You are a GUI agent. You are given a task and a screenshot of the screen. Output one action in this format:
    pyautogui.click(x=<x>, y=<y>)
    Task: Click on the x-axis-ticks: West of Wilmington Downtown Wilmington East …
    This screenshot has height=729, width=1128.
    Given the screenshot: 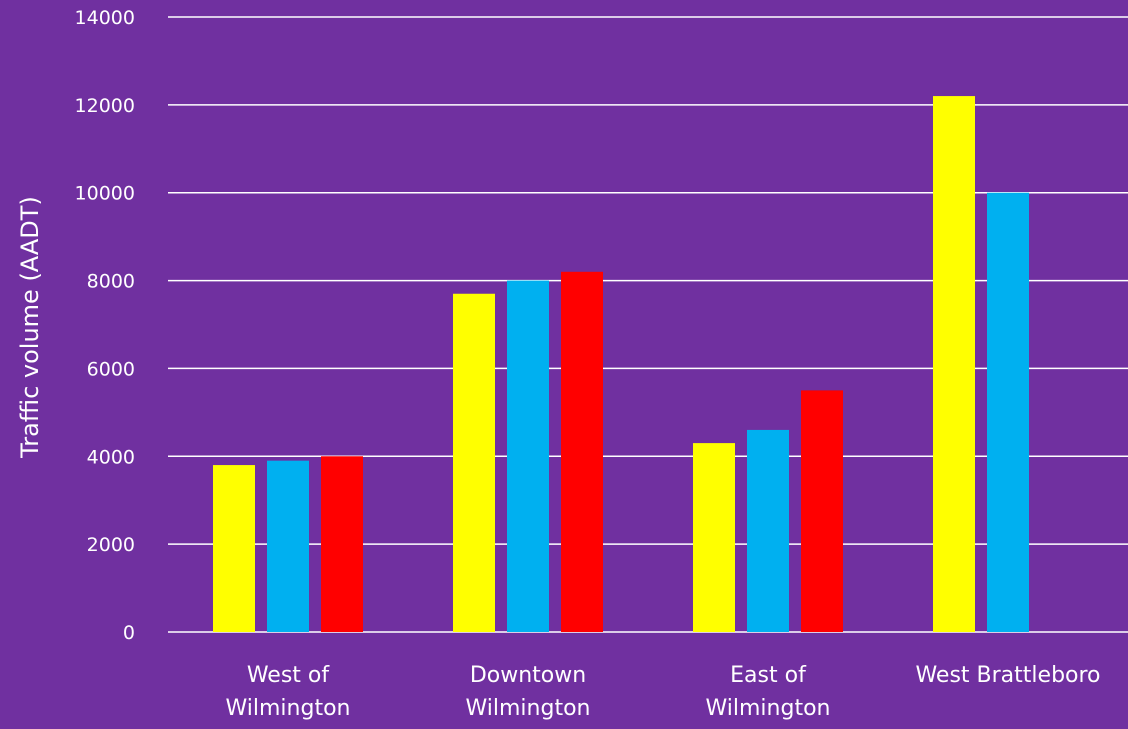 What is the action you would take?
    pyautogui.click(x=663, y=692)
    